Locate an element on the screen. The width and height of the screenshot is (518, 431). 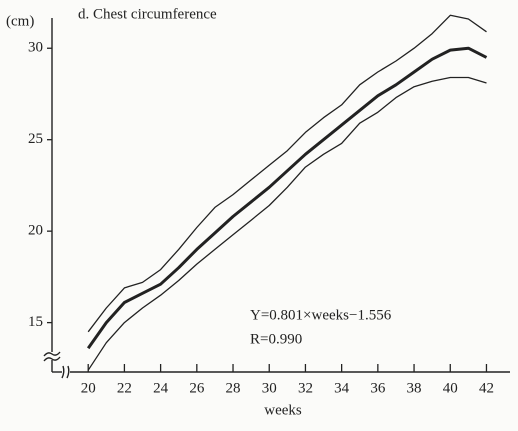
x-tick-label: 38 is located at coordinates (414, 388).